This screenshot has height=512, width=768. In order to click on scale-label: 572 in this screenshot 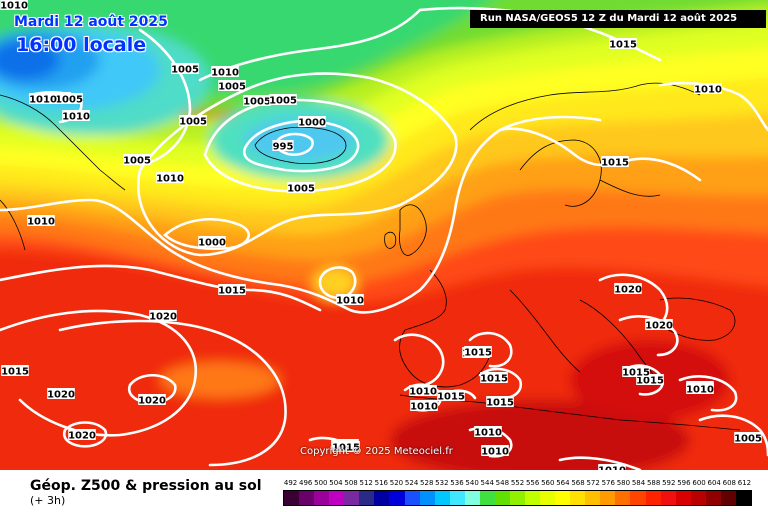, I will do `click(593, 483)`.